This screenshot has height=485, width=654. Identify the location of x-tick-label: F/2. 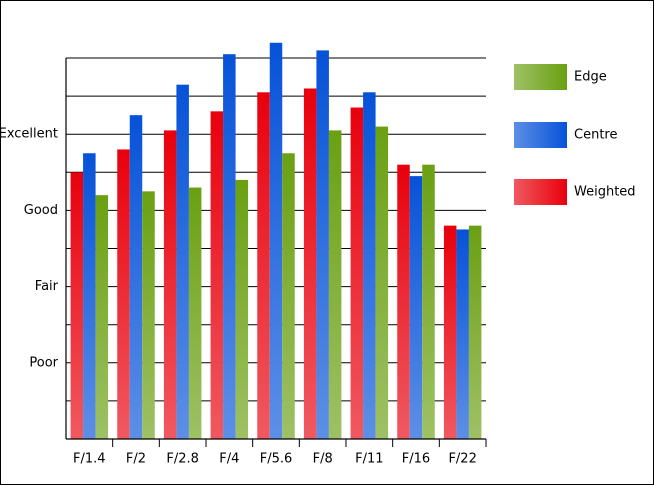
(136, 459).